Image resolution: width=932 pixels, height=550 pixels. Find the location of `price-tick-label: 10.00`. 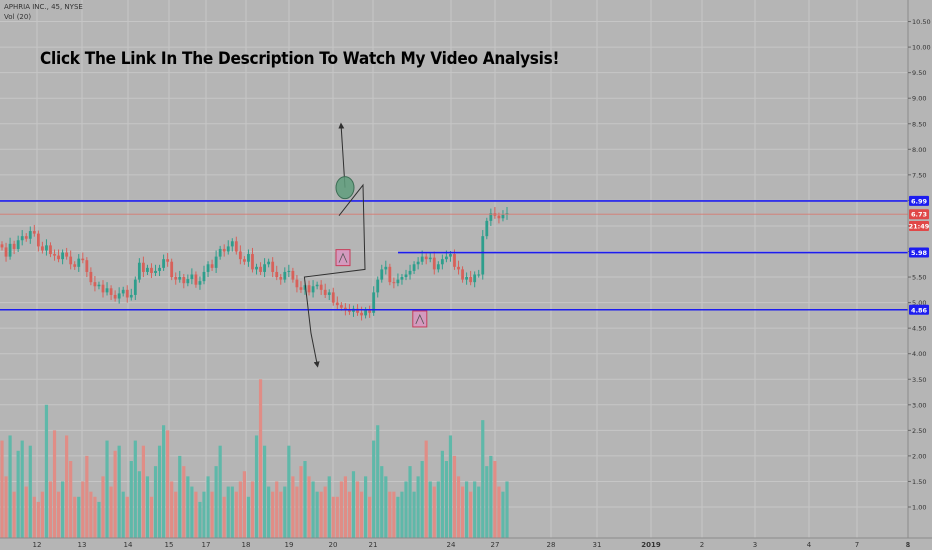

price-tick-label: 10.00 is located at coordinates (921, 48).